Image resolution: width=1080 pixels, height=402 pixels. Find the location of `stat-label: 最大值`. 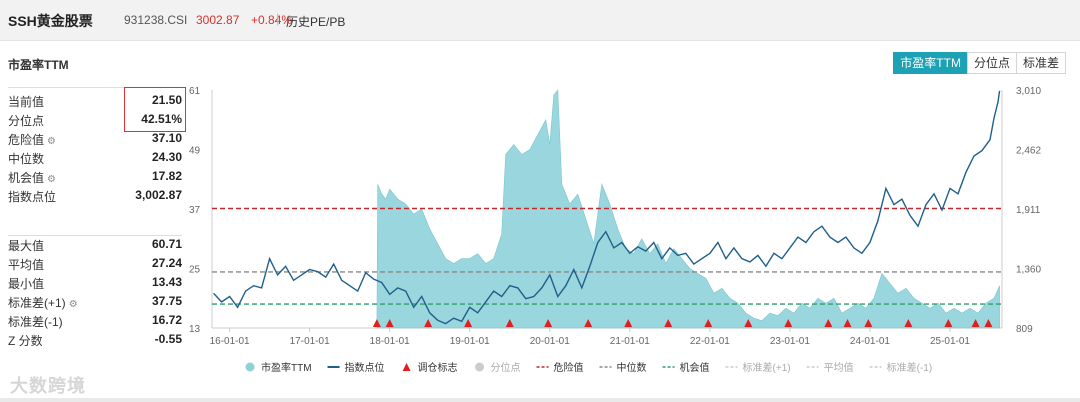

stat-label: 最大值 is located at coordinates (26, 246).